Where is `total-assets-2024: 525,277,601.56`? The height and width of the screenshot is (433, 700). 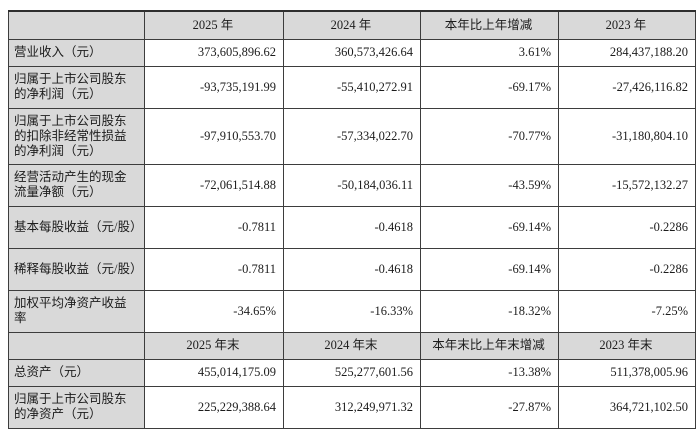 total-assets-2024: 525,277,601.56 is located at coordinates (352, 372).